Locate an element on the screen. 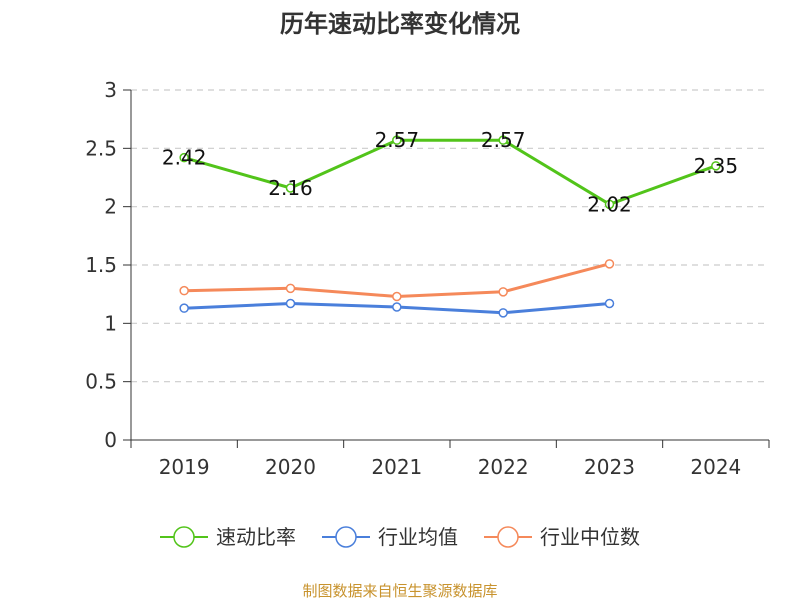  data-label: 2.16 is located at coordinates (290, 188).